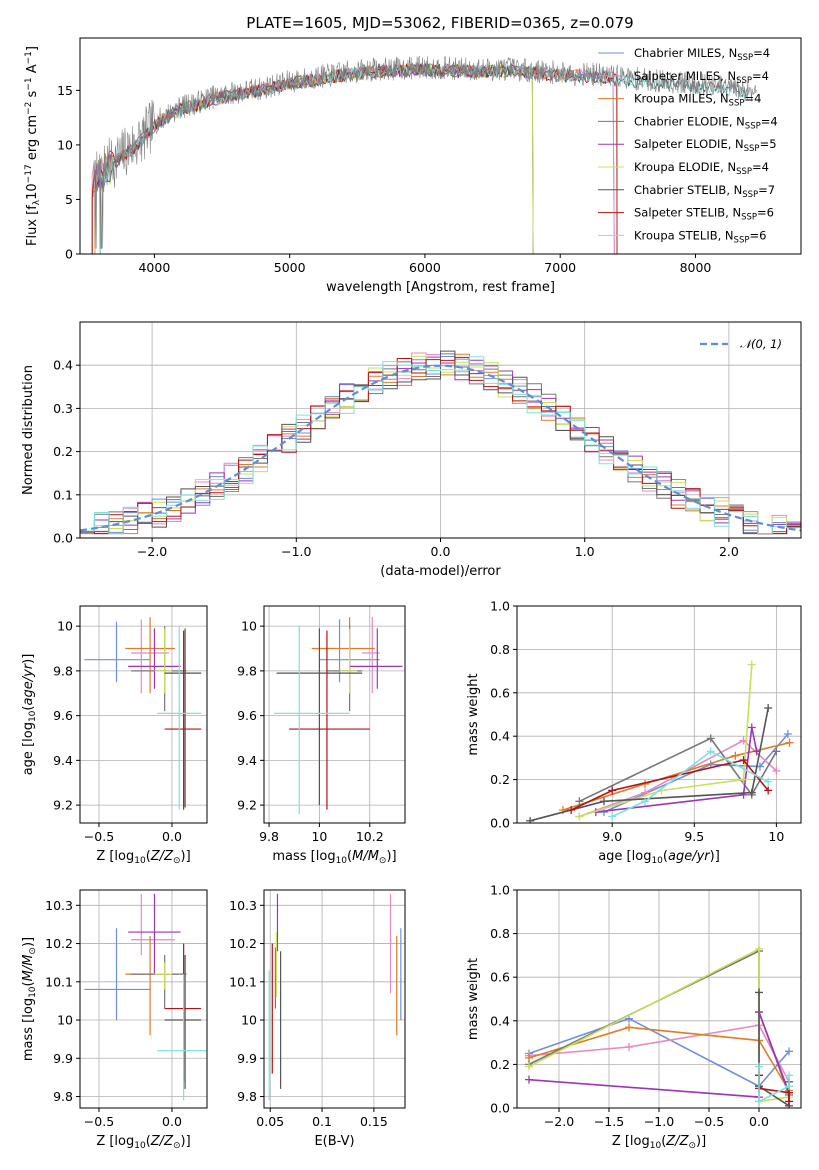  What do you see at coordinates (99, 1121) in the screenshot?
I see `x-tick-label: −0.5` at bounding box center [99, 1121].